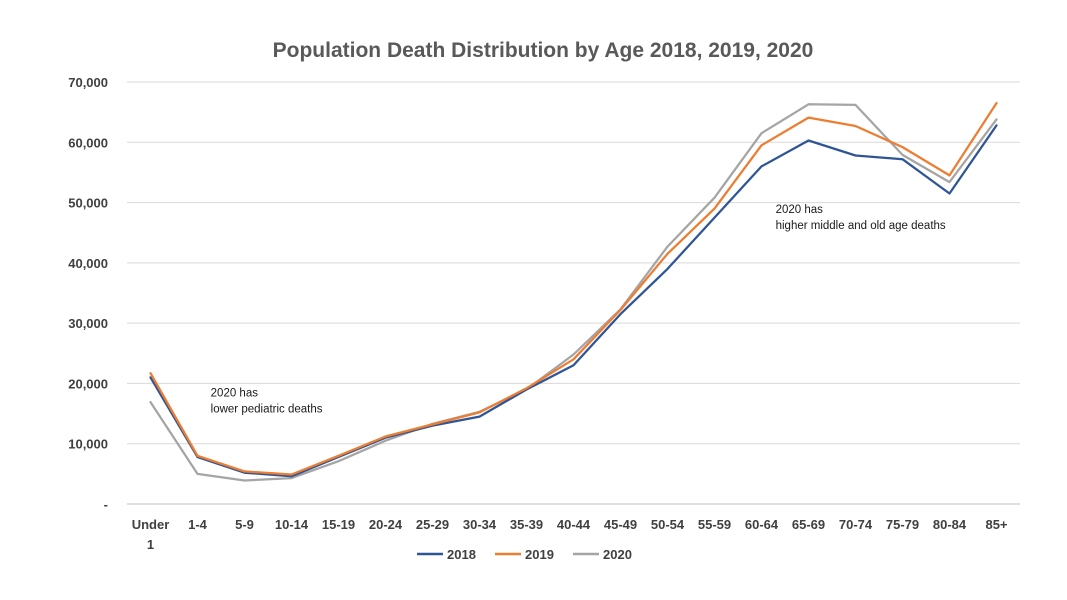 Image resolution: width=1067 pixels, height=600 pixels. What do you see at coordinates (432, 524) in the screenshot?
I see `x-tick-label: 25-29` at bounding box center [432, 524].